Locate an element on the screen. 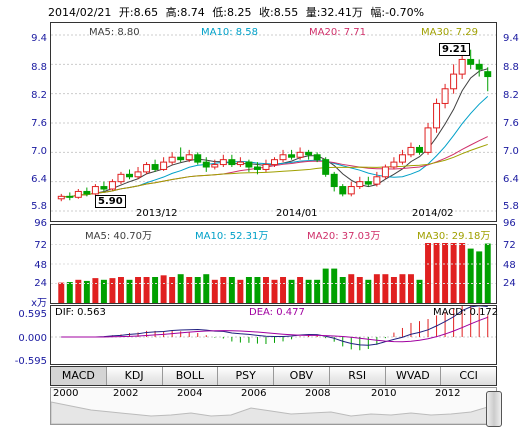 The image size is (526, 431). vol-ytick-right: 96 is located at coordinates (509, 223).